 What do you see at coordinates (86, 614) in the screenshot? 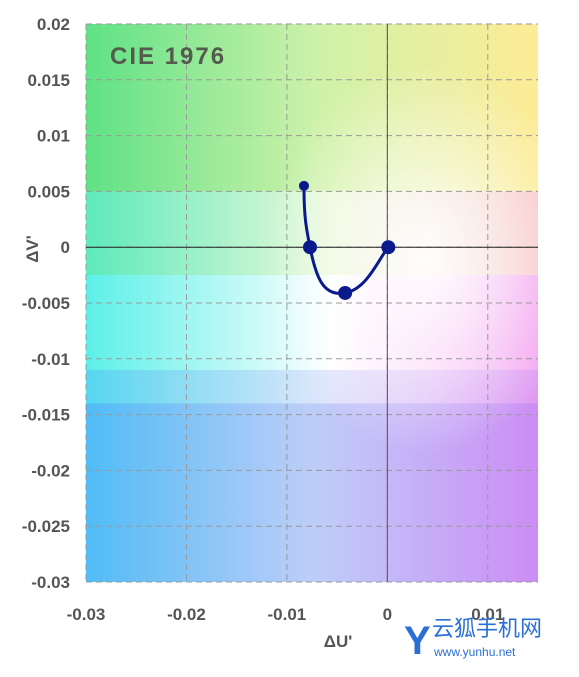
I see `x-tick-label: -0.03` at bounding box center [86, 614].